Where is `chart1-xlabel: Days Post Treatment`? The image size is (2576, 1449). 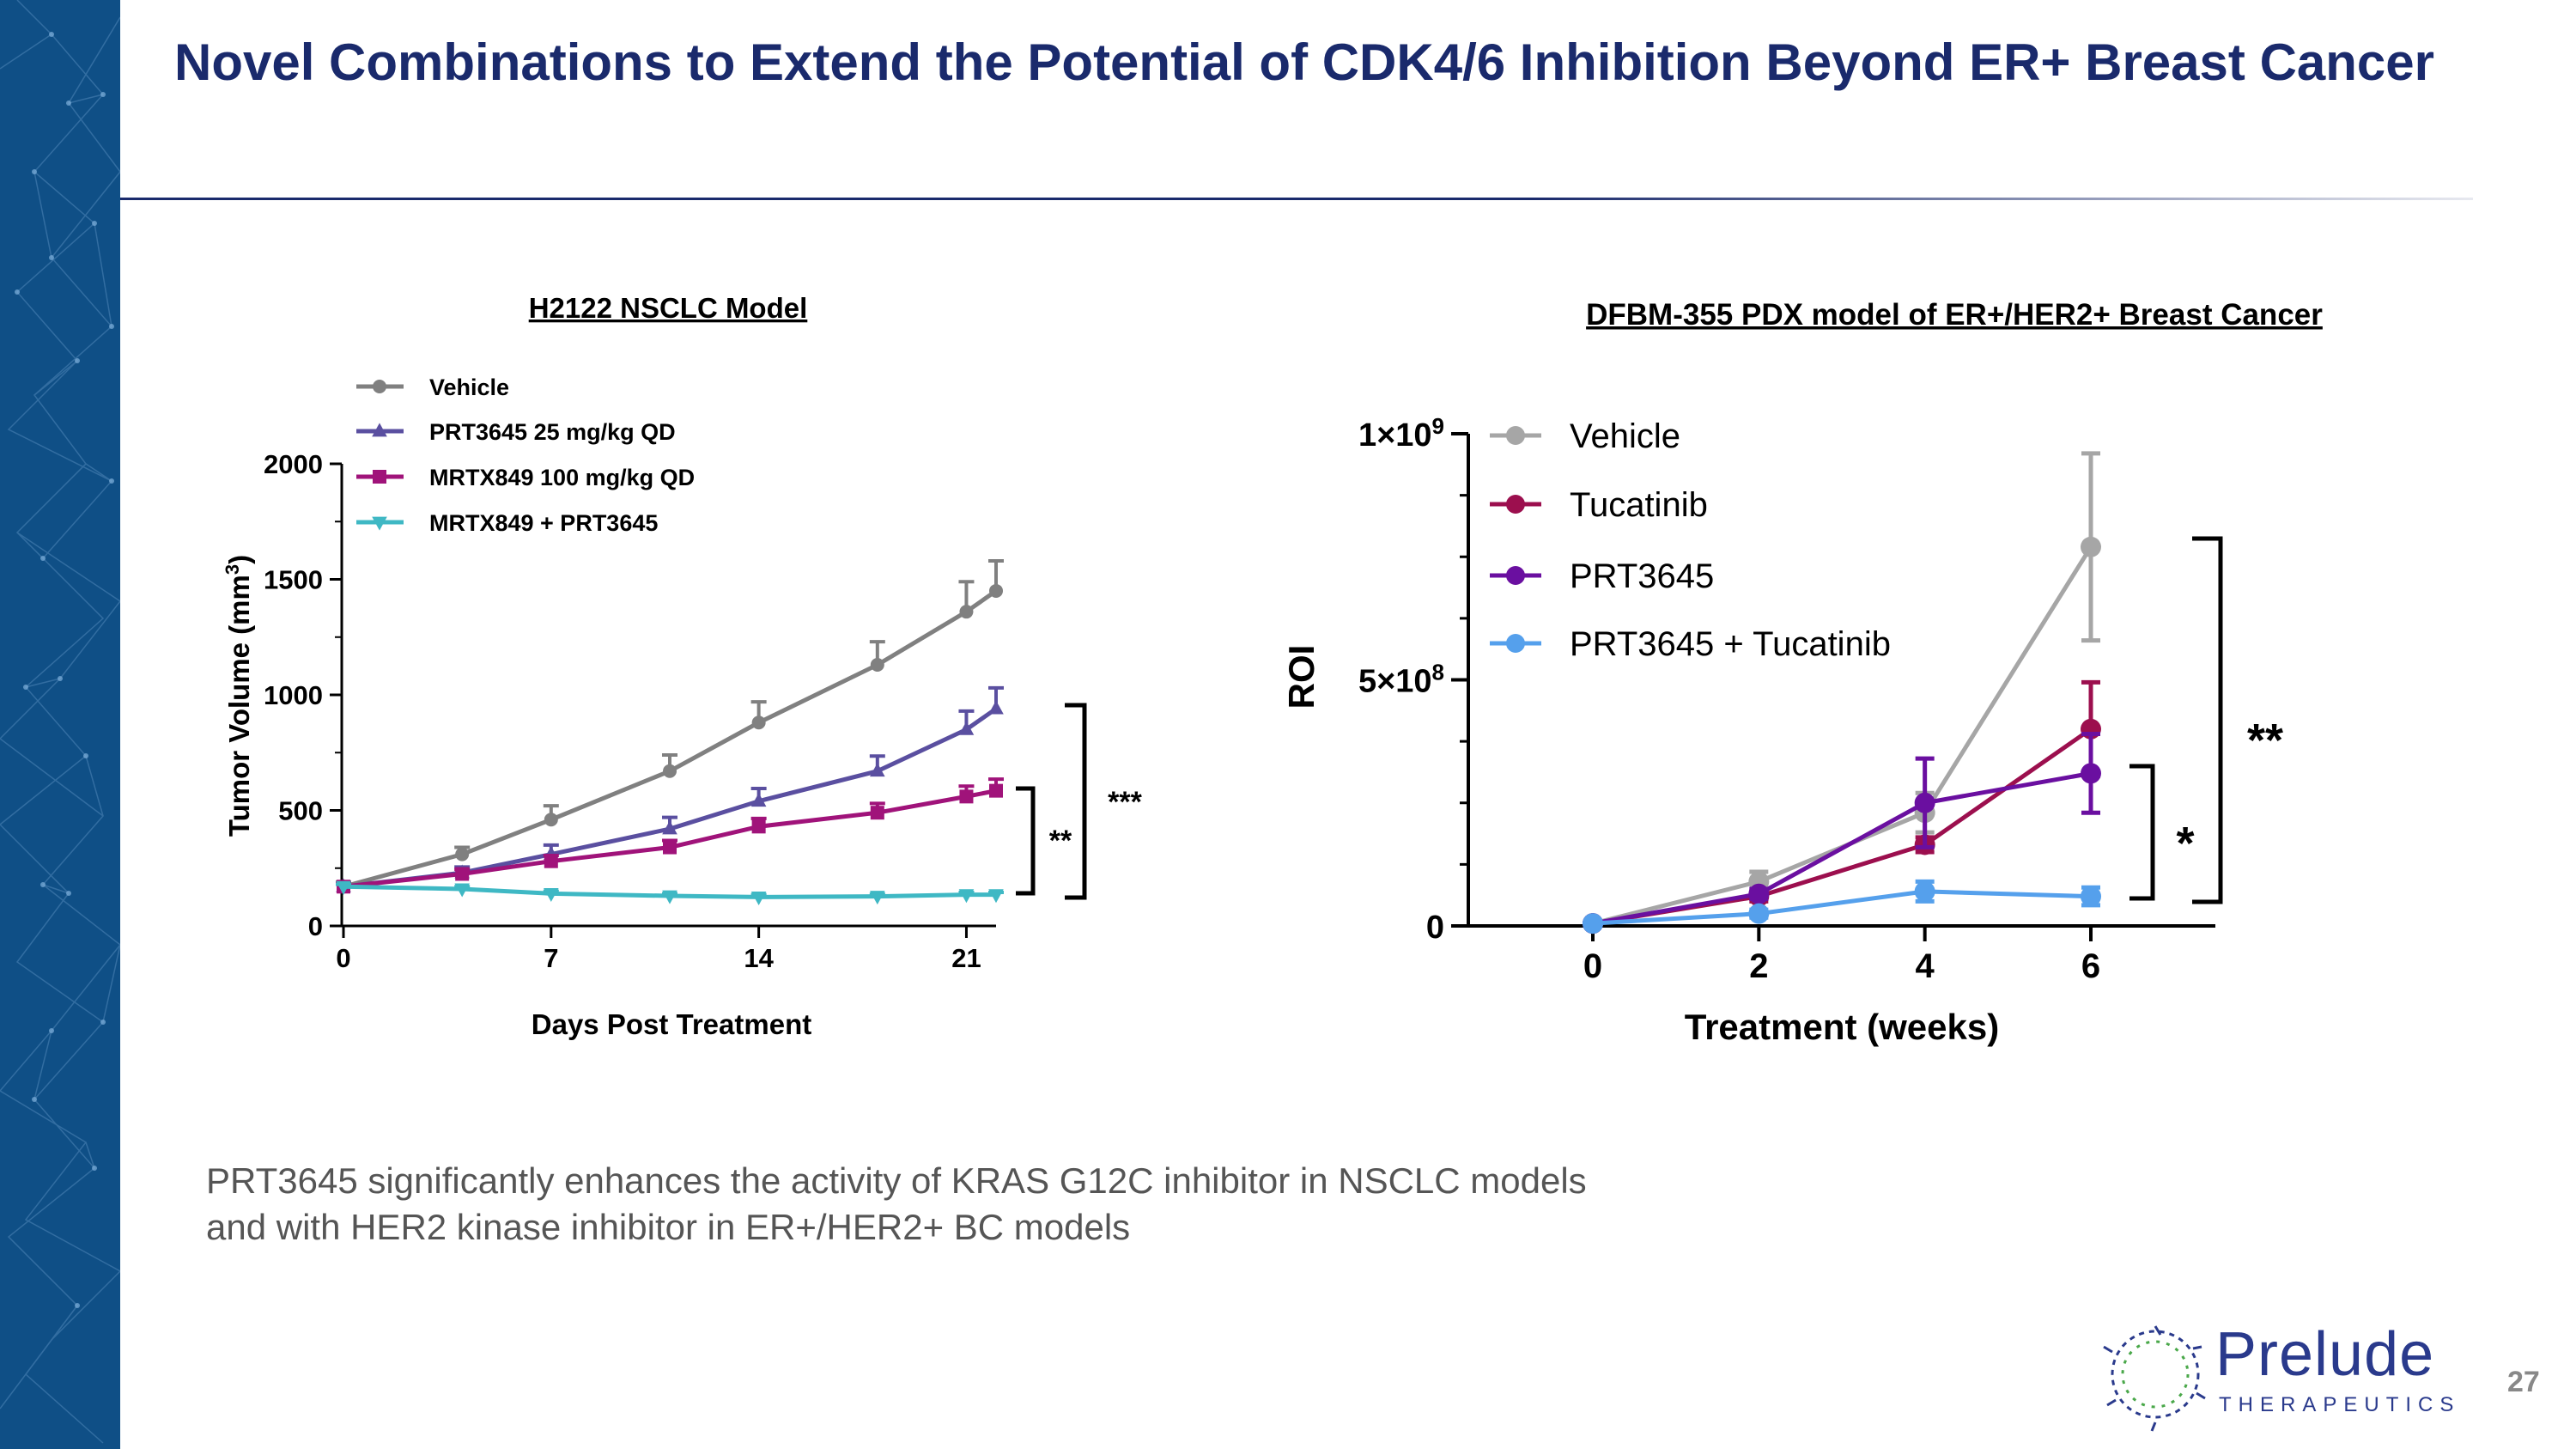 chart1-xlabel: Days Post Treatment is located at coordinates (671, 1024).